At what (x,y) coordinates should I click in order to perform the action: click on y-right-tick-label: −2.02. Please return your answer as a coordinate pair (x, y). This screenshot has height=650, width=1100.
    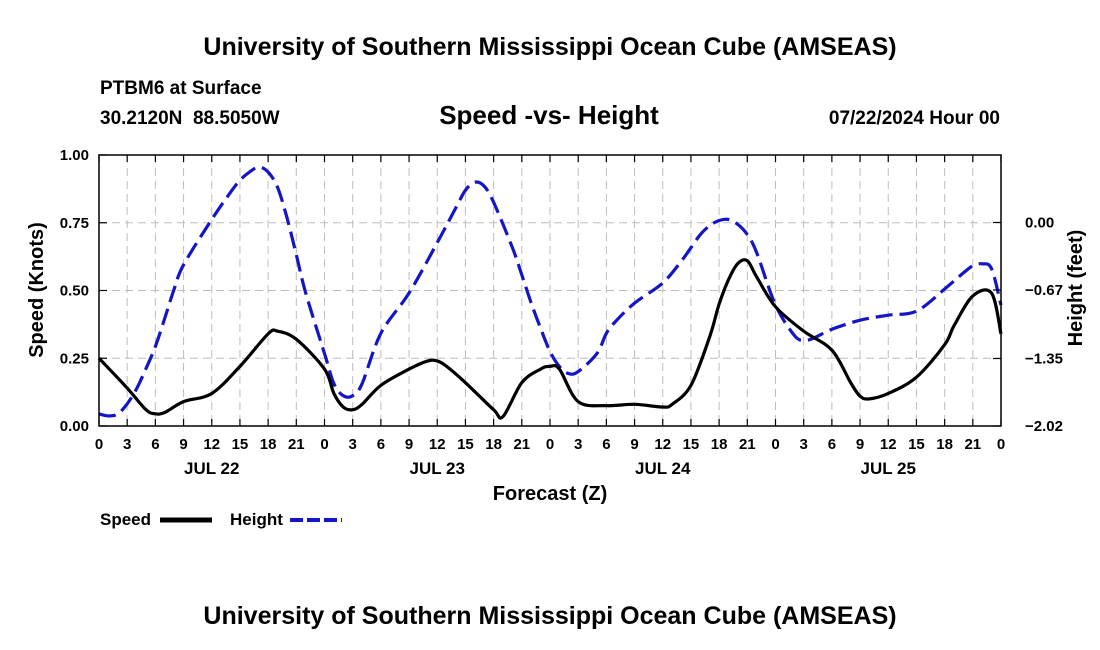
    Looking at the image, I should click on (1044, 426).